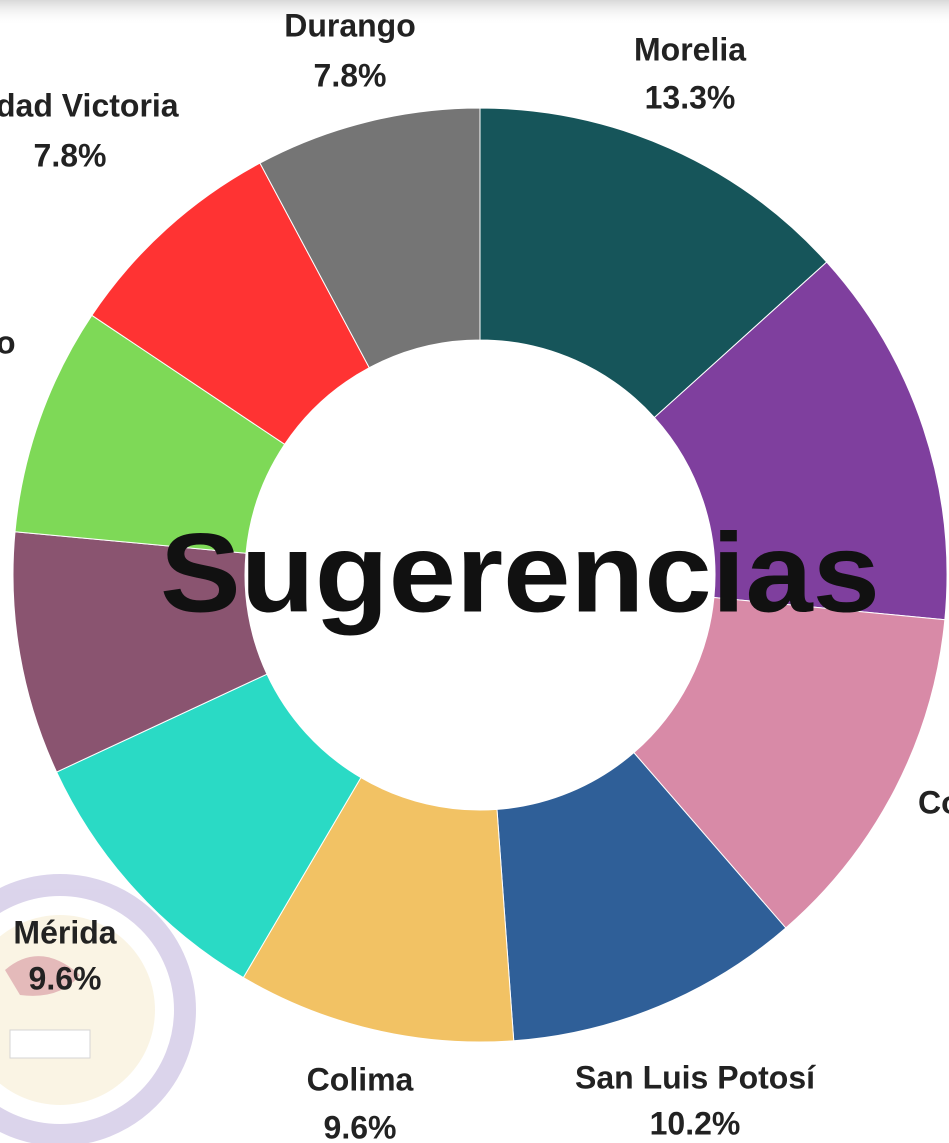 This screenshot has height=1143, width=949. Describe the element at coordinates (695, 1077) in the screenshot. I see `slice-label: San Luis Potosí` at that location.